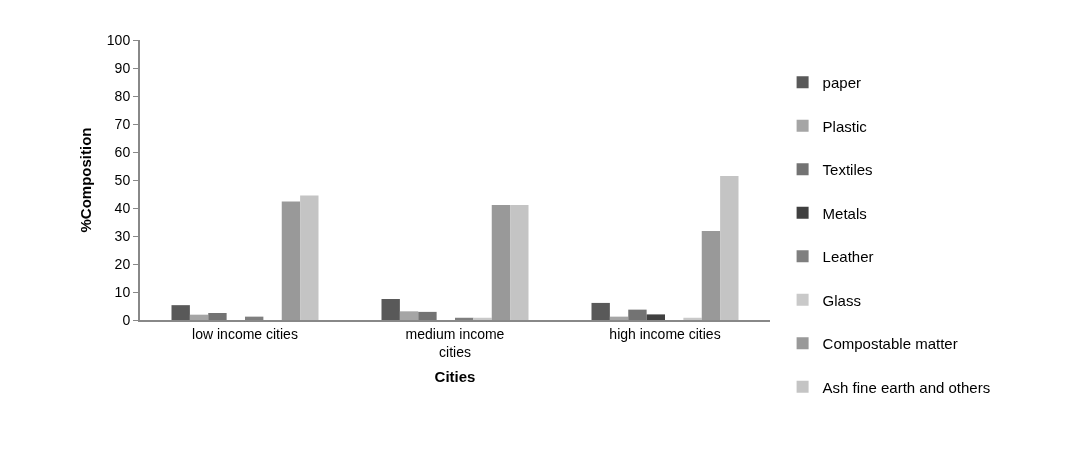 This screenshot has height=457, width=1077. What do you see at coordinates (455, 342) in the screenshot?
I see `x-tick-label: medium income cities` at bounding box center [455, 342].